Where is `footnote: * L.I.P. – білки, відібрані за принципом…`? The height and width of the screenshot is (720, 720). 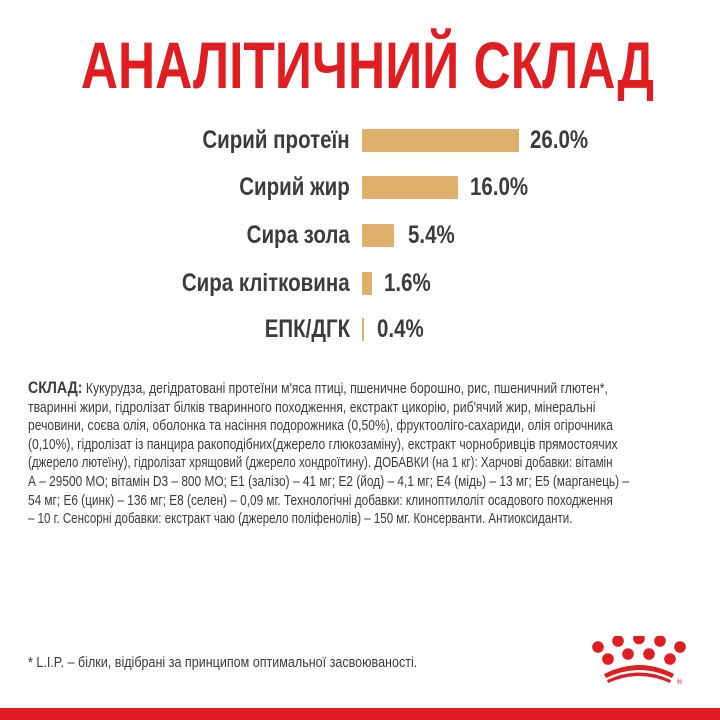
footnote: * L.I.P. – білки, відібрані за принципом… is located at coordinates (223, 663).